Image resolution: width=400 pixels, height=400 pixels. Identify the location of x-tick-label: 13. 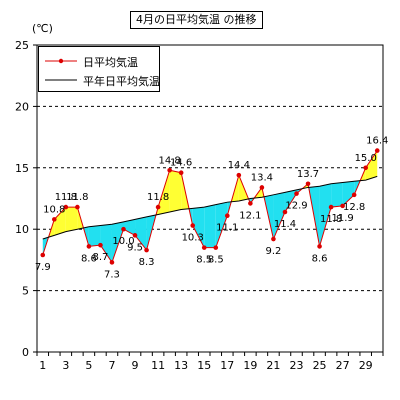
(181, 365).